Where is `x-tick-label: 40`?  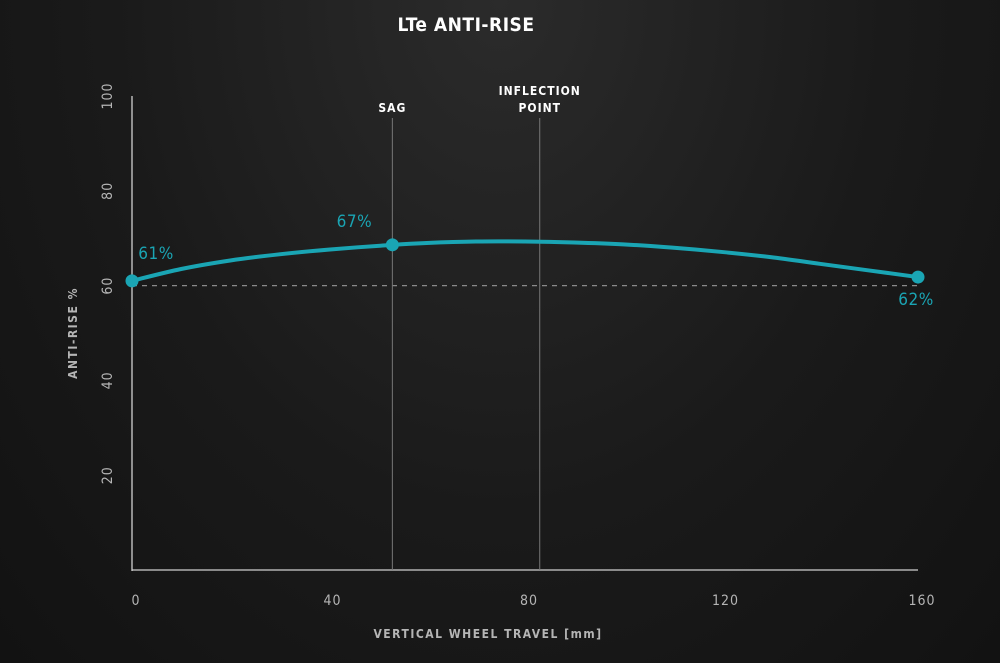
x-tick-label: 40 is located at coordinates (332, 601).